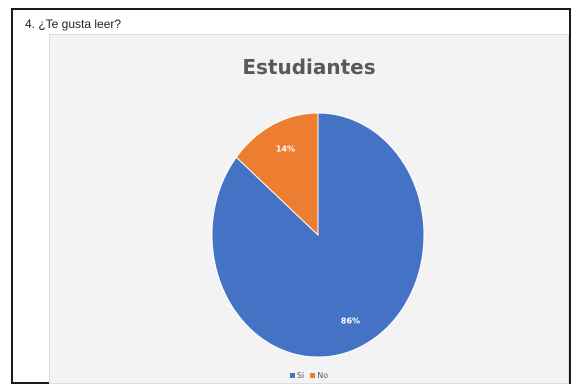 The image size is (584, 389). What do you see at coordinates (309, 67) in the screenshot?
I see `chart-title: Estudiantes` at bounding box center [309, 67].